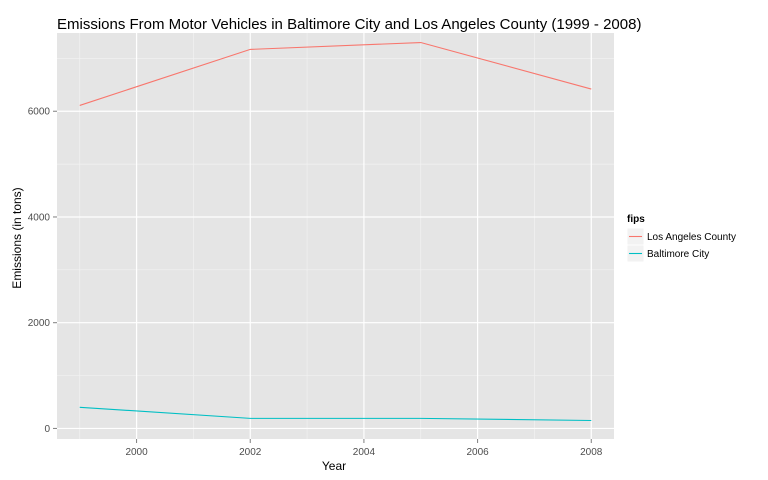 This screenshot has width=768, height=480. I want to click on y-axis-title: Emissions (in tons), so click(17, 237).